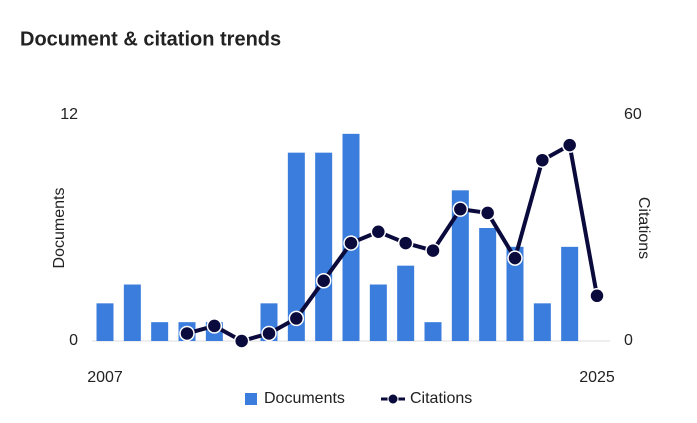  I want to click on legend-label: Documents, so click(304, 398).